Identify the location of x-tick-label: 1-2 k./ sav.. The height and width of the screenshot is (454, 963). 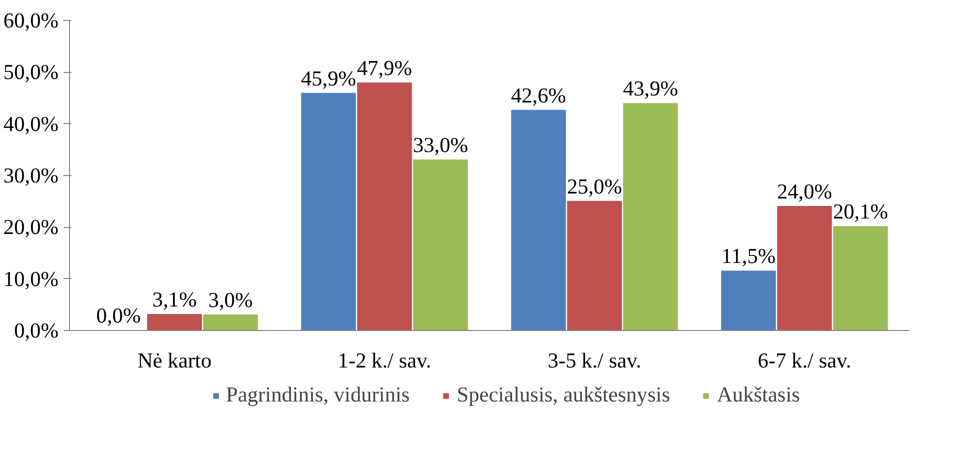
(385, 360).